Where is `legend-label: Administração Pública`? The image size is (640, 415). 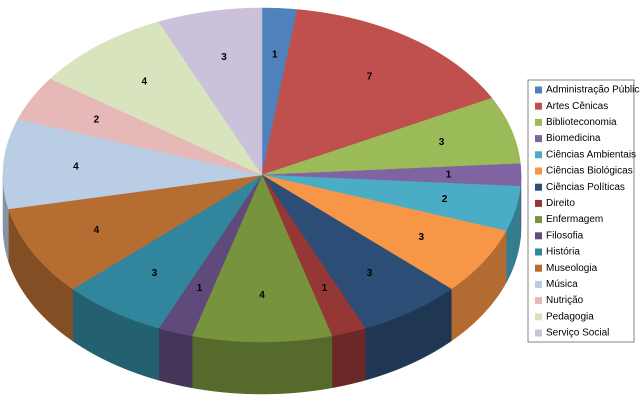 legend-label: Administração Pública is located at coordinates (593, 90).